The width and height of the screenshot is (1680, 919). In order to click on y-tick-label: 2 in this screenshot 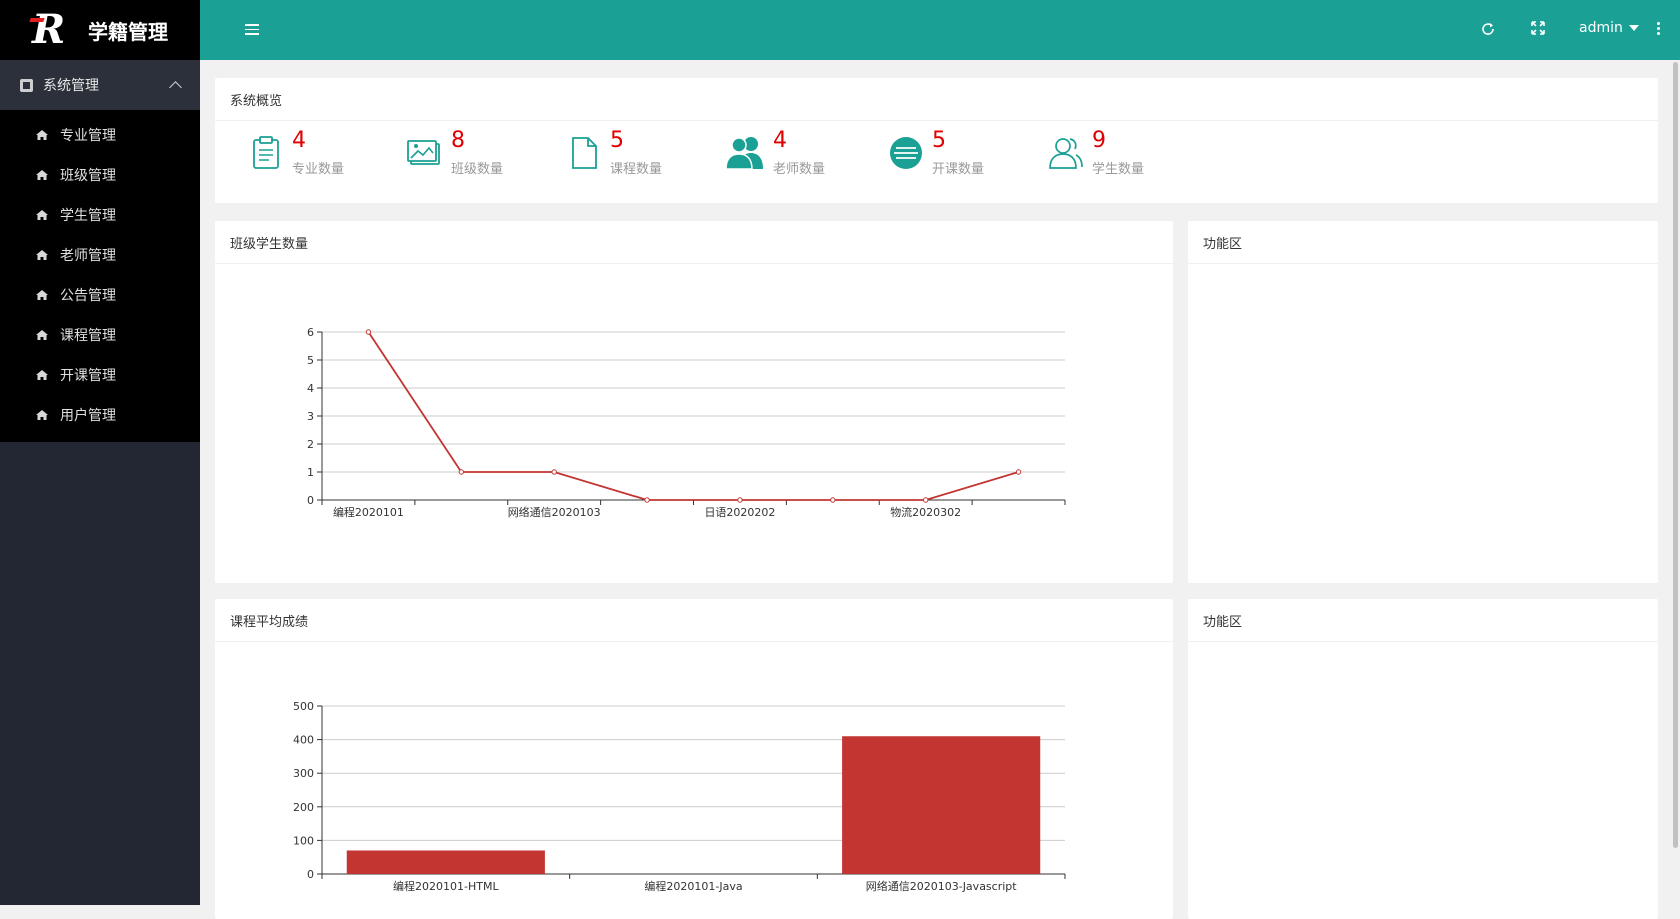, I will do `click(310, 444)`.